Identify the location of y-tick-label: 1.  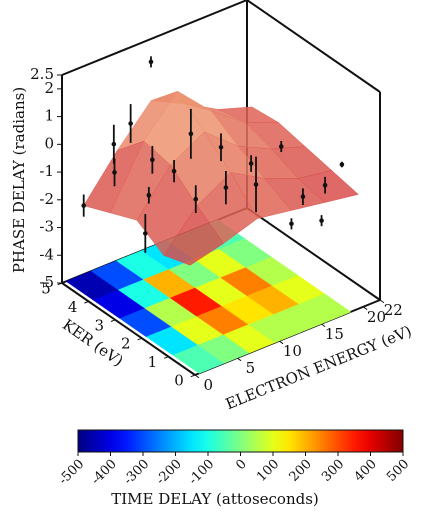
(153, 362).